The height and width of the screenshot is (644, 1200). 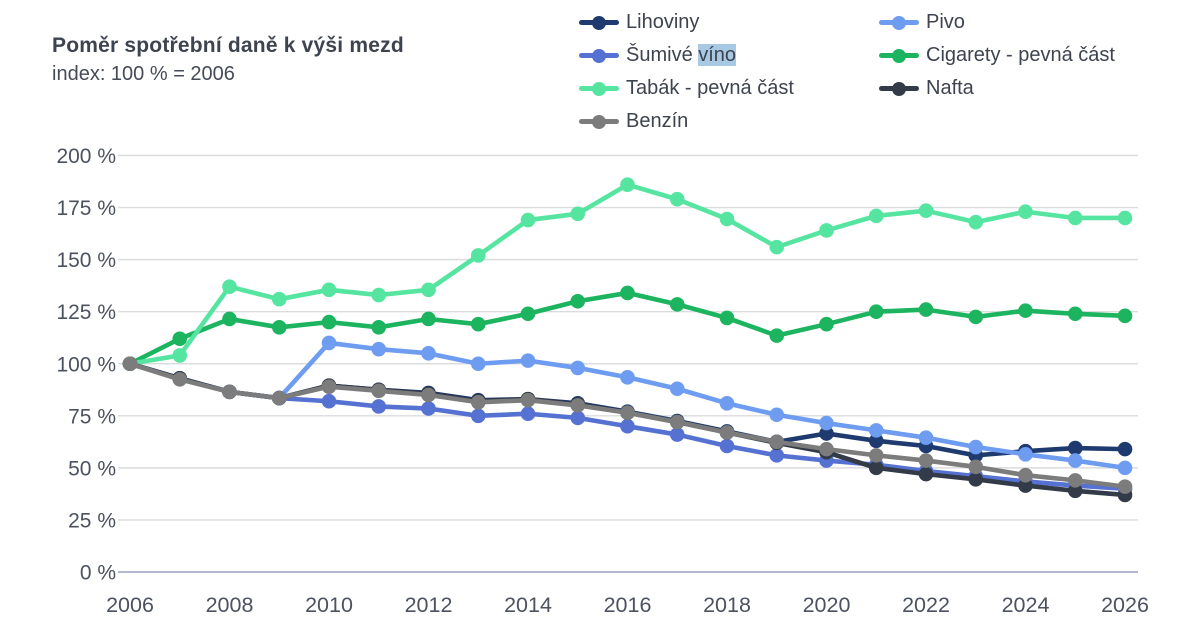 What do you see at coordinates (1075, 314) in the screenshot?
I see `data-point-cigarety-2025` at bounding box center [1075, 314].